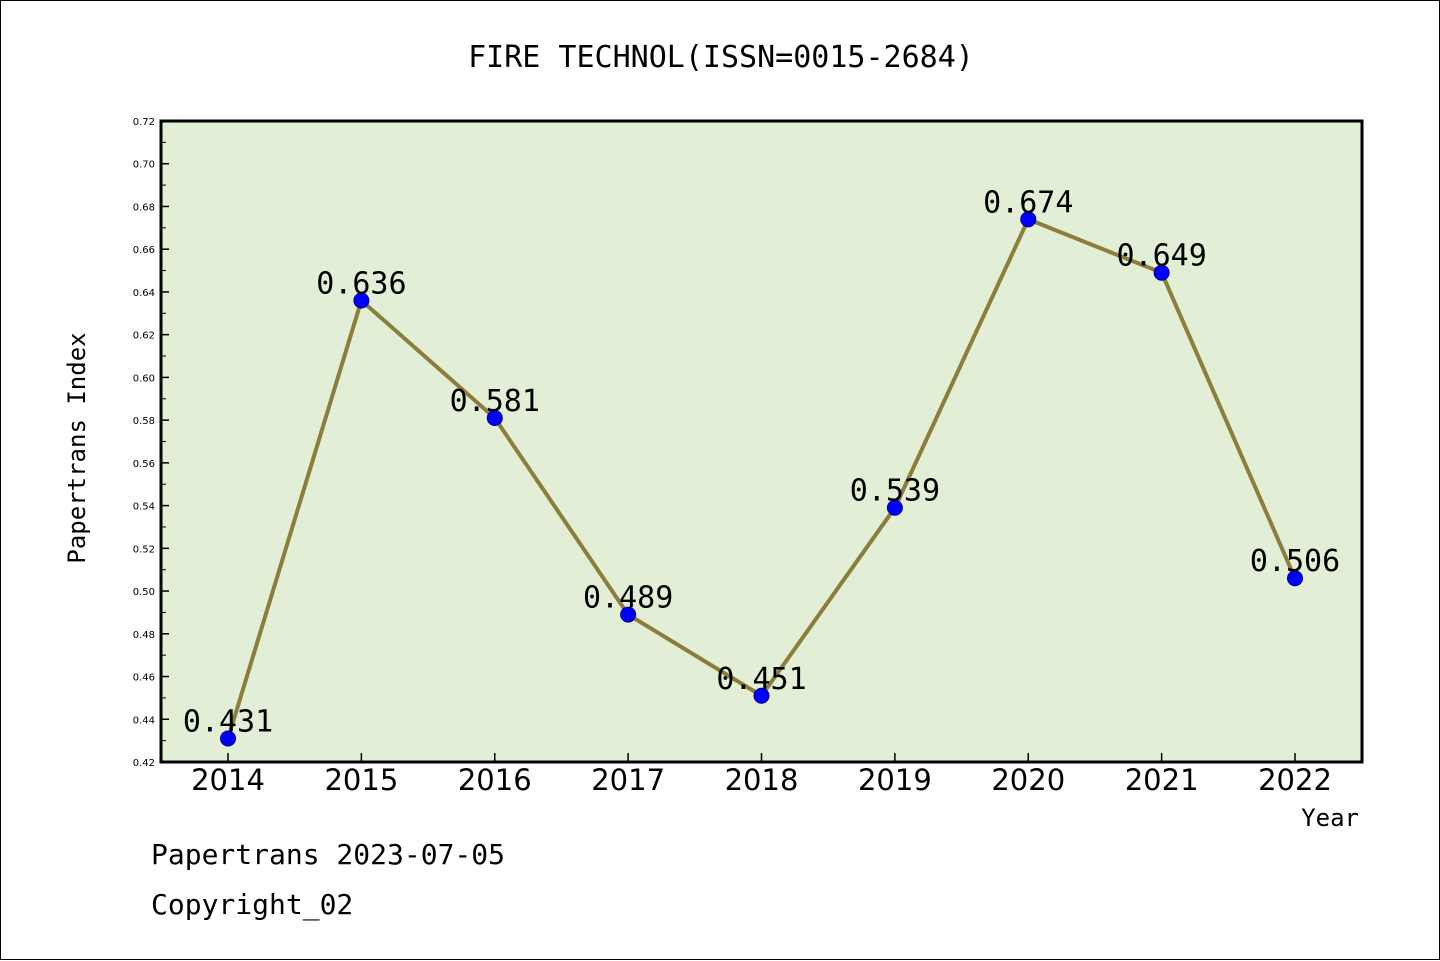  I want to click on x-tick-label: 2016, so click(495, 780).